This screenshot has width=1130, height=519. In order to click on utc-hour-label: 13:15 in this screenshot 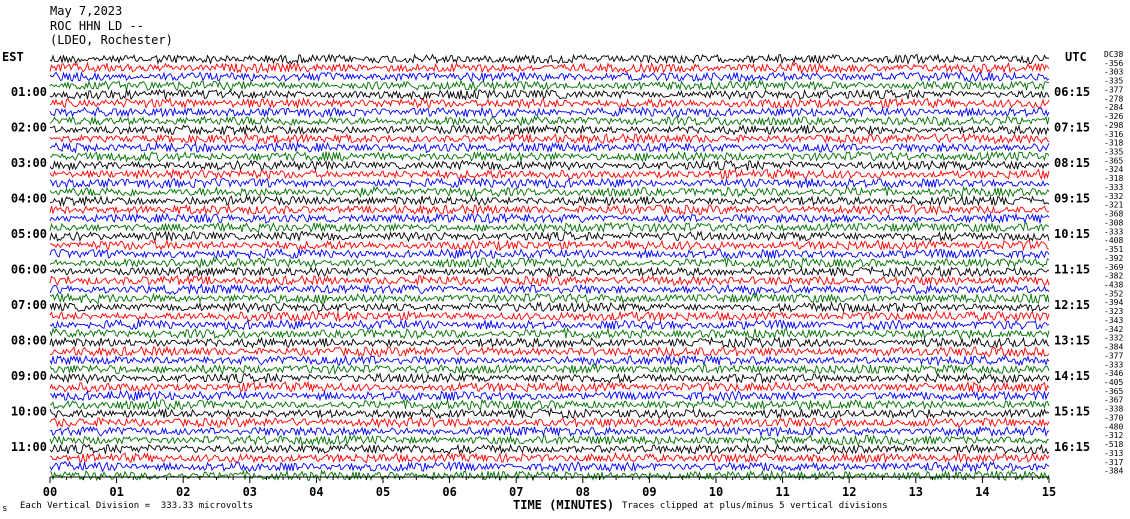, I will do `click(1072, 341)`.